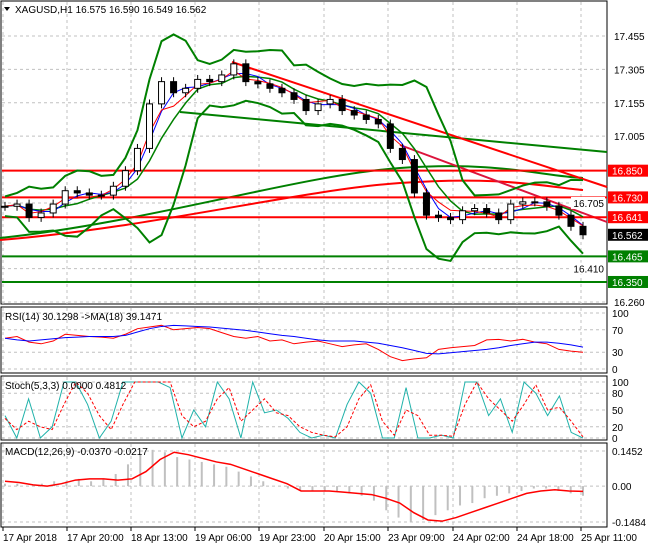 The width and height of the screenshot is (650, 550). What do you see at coordinates (294, 410) in the screenshot?
I see `stoch-line` at bounding box center [294, 410].